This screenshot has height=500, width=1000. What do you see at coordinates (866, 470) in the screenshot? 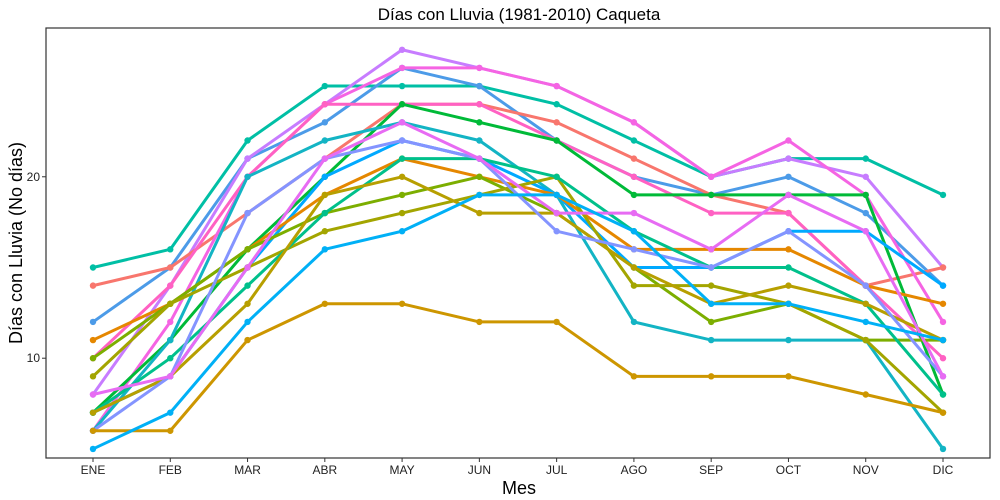
I see `x-tick-label: NOV` at bounding box center [866, 470].